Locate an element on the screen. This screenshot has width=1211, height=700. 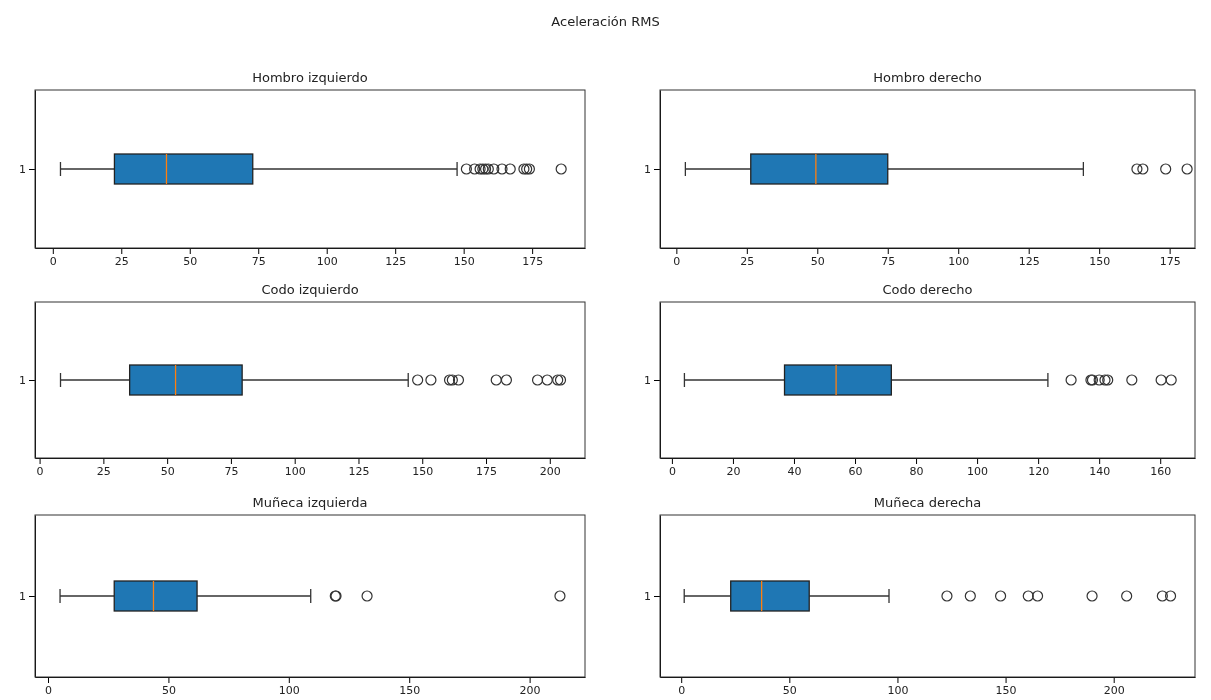
text: Aceleración RMS is located at coordinates (605, 21).